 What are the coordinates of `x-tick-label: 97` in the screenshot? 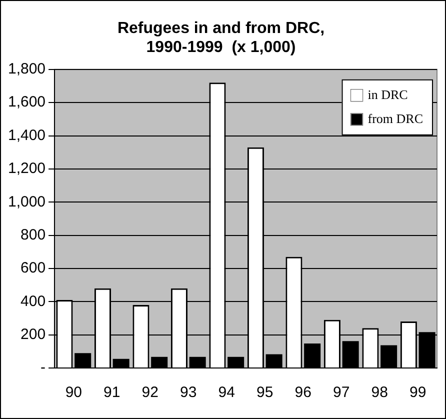 It's located at (341, 393).